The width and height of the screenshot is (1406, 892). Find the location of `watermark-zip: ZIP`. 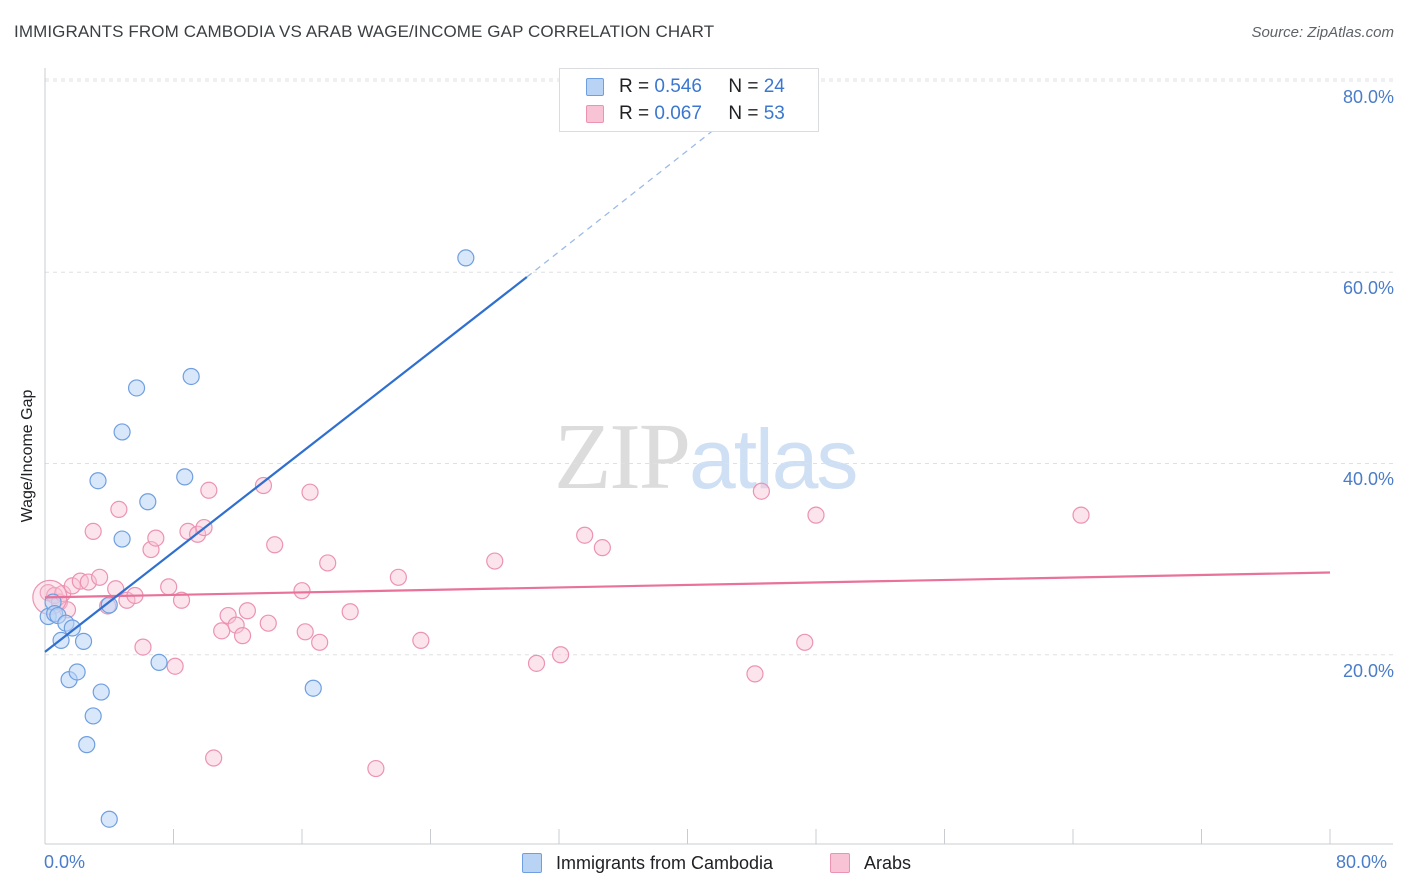

watermark-zip: ZIP is located at coordinates (622, 457).